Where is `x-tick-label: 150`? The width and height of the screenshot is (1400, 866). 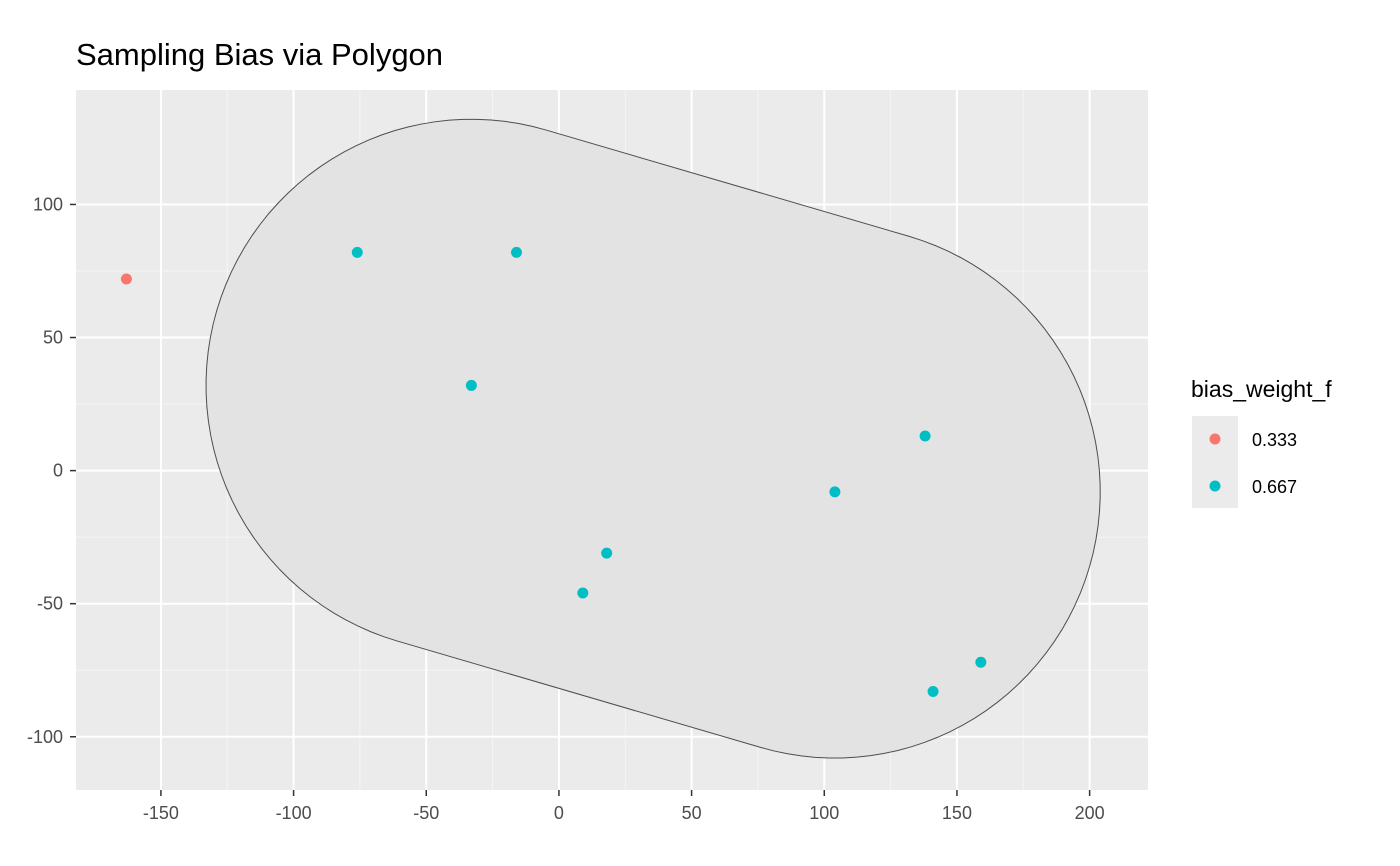
x-tick-label: 150 is located at coordinates (957, 813).